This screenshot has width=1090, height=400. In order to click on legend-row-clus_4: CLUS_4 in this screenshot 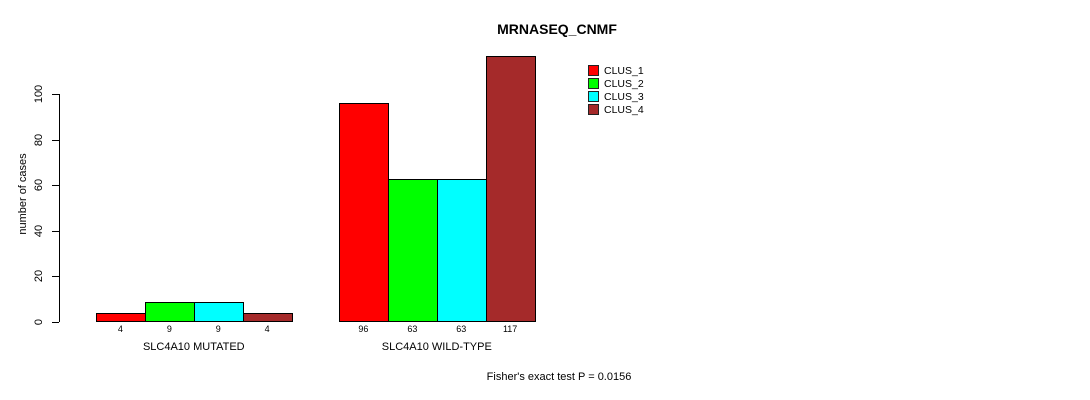, I will do `click(616, 109)`.